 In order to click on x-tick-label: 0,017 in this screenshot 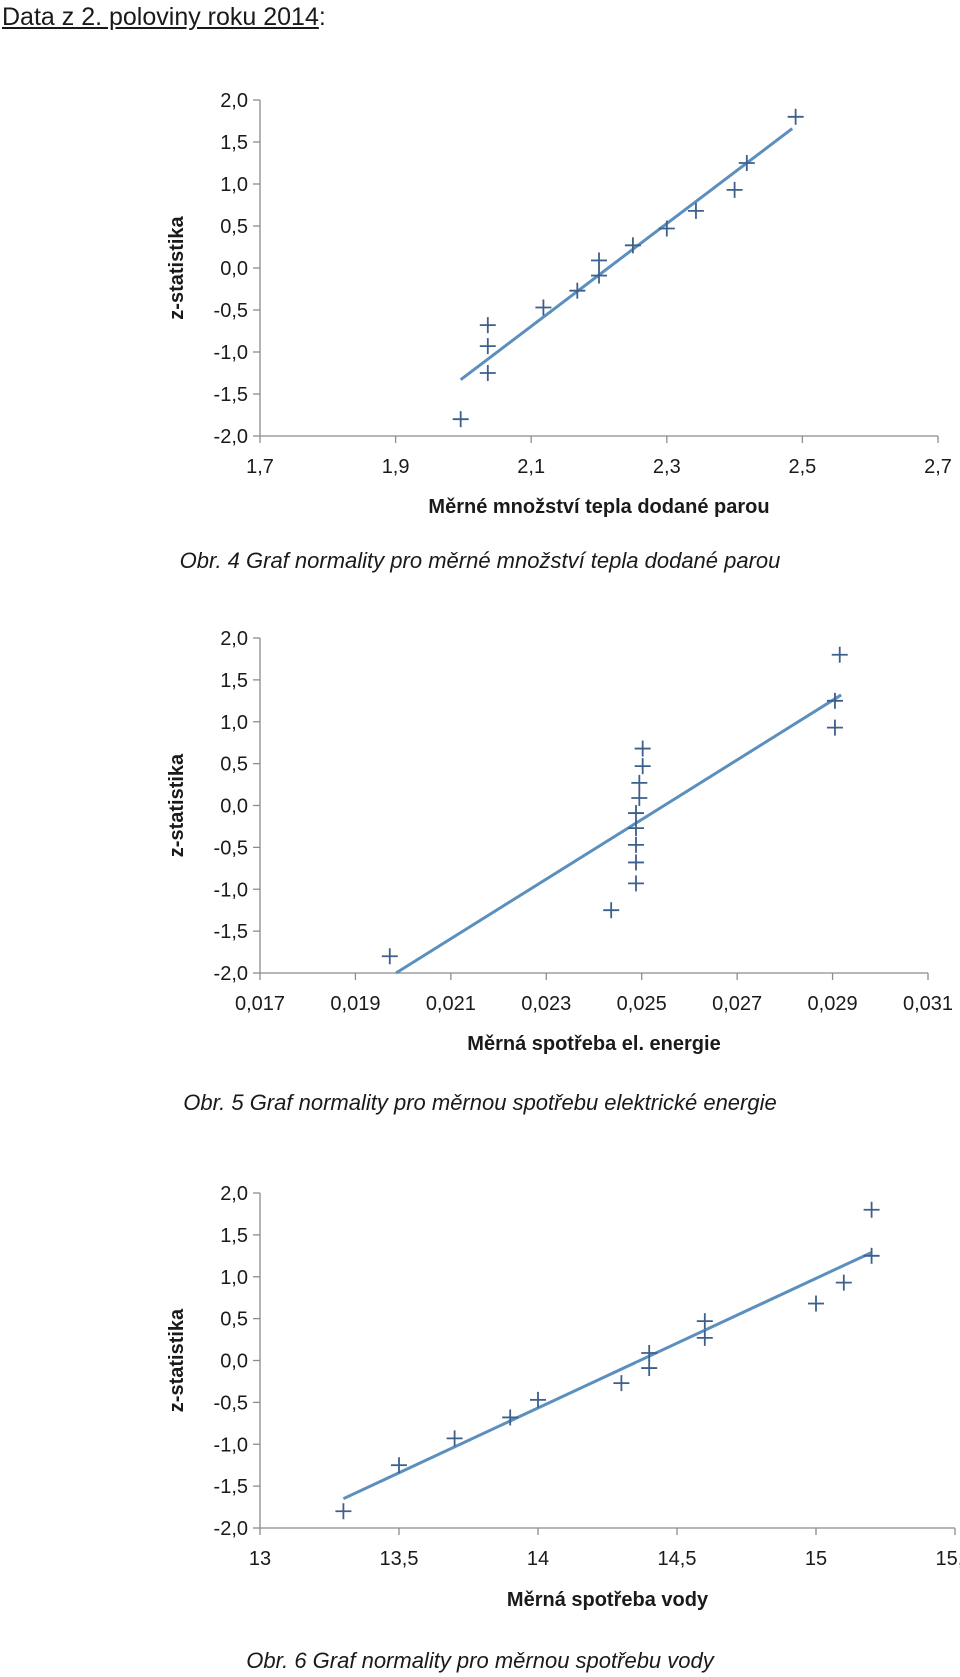, I will do `click(260, 1004)`.